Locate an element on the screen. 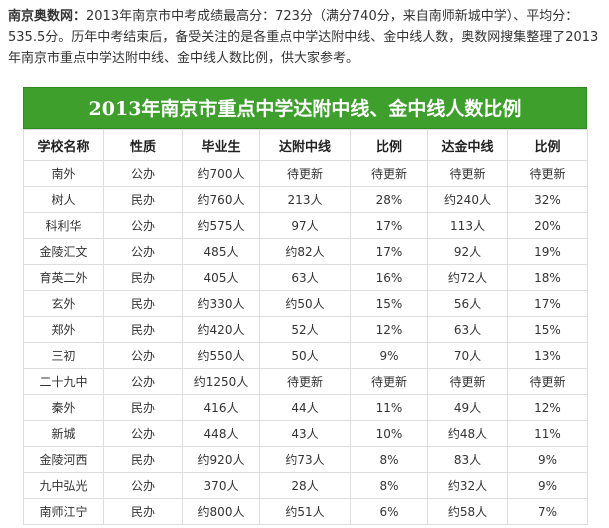 Image resolution: width=609 pixels, height=528 pixels. cell-fuzhong-line: 43人 is located at coordinates (305, 433).